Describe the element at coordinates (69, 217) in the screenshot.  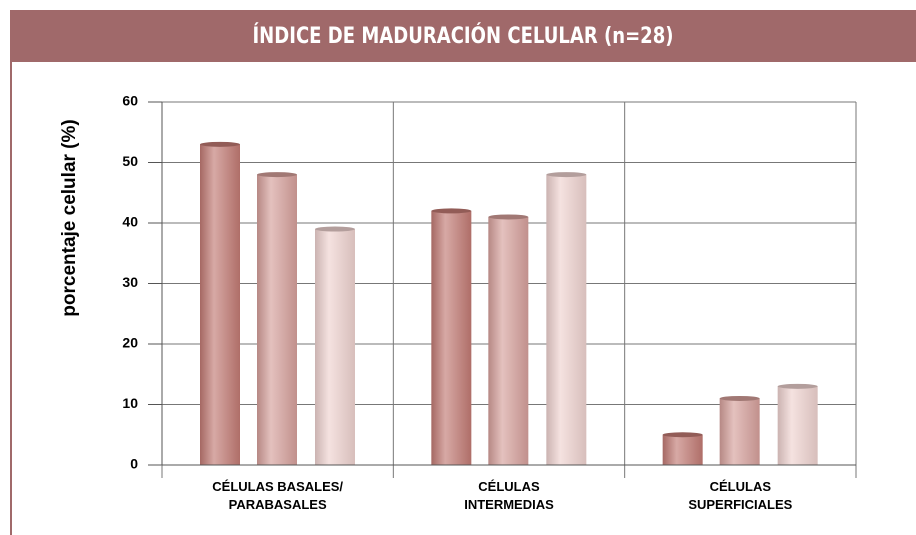
I see `y-axis-label: porcentaje celular (%)` at that location.